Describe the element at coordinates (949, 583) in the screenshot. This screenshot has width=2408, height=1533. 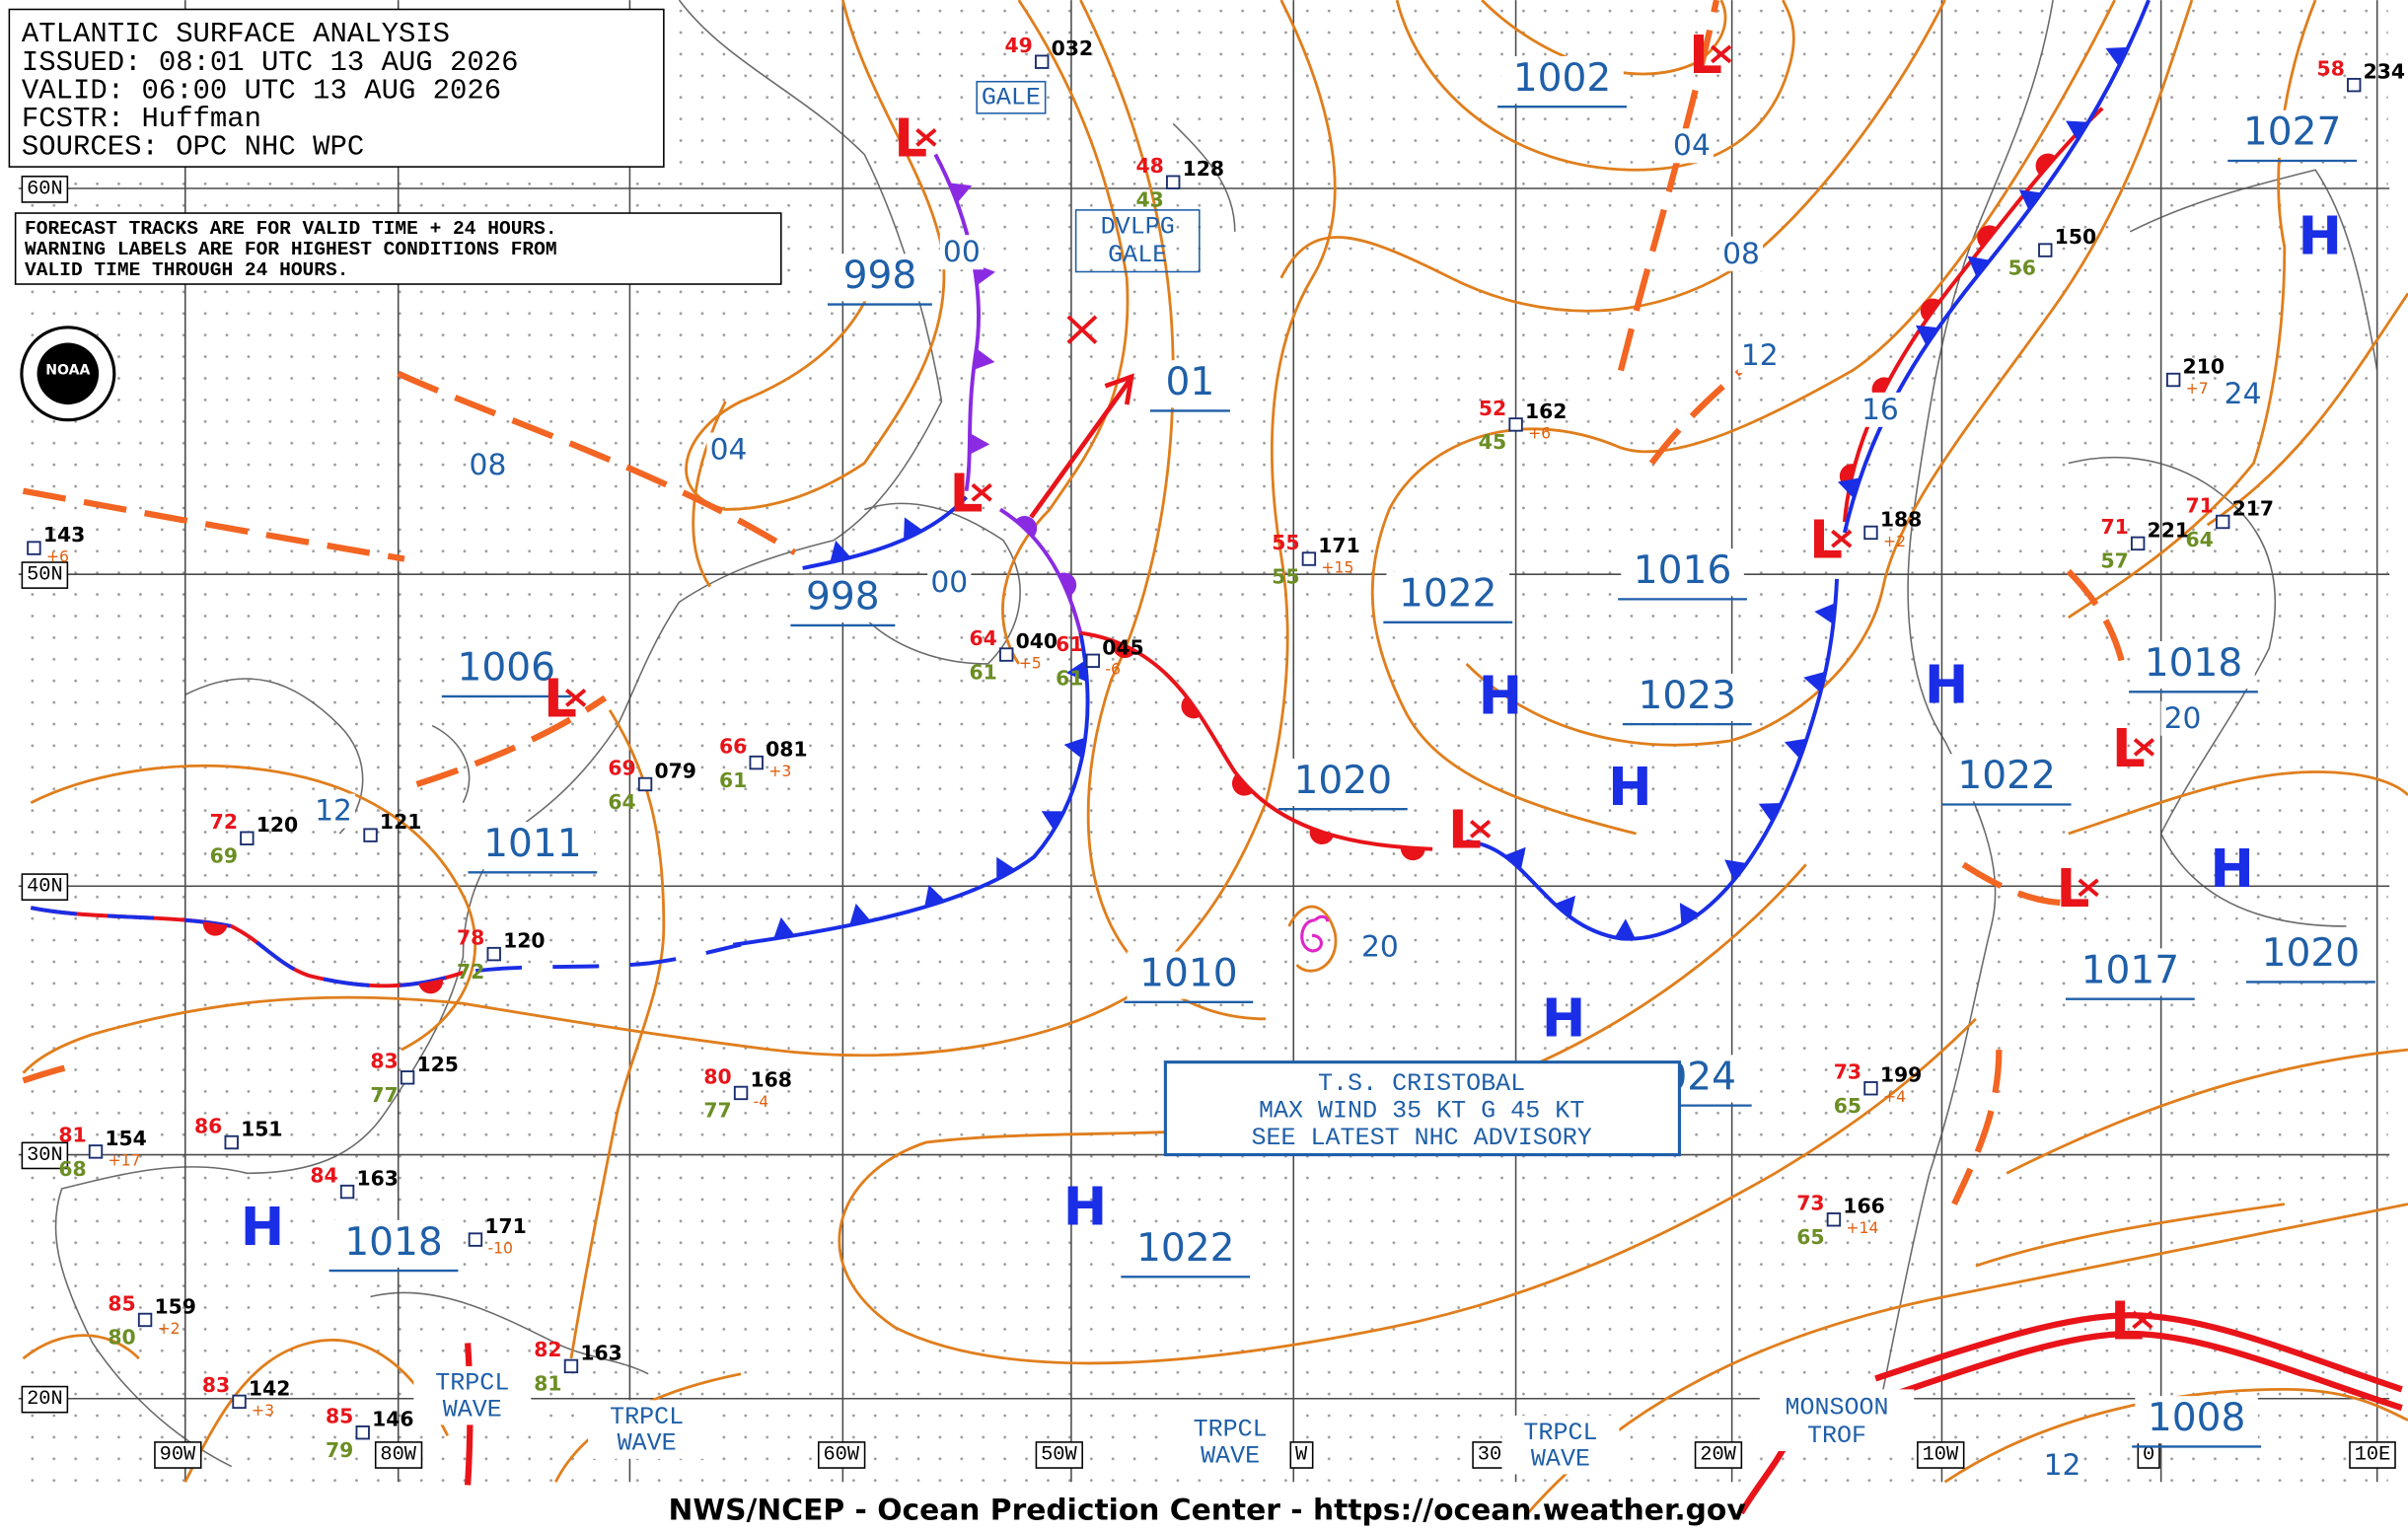
I see `isobar-label: 00` at that location.